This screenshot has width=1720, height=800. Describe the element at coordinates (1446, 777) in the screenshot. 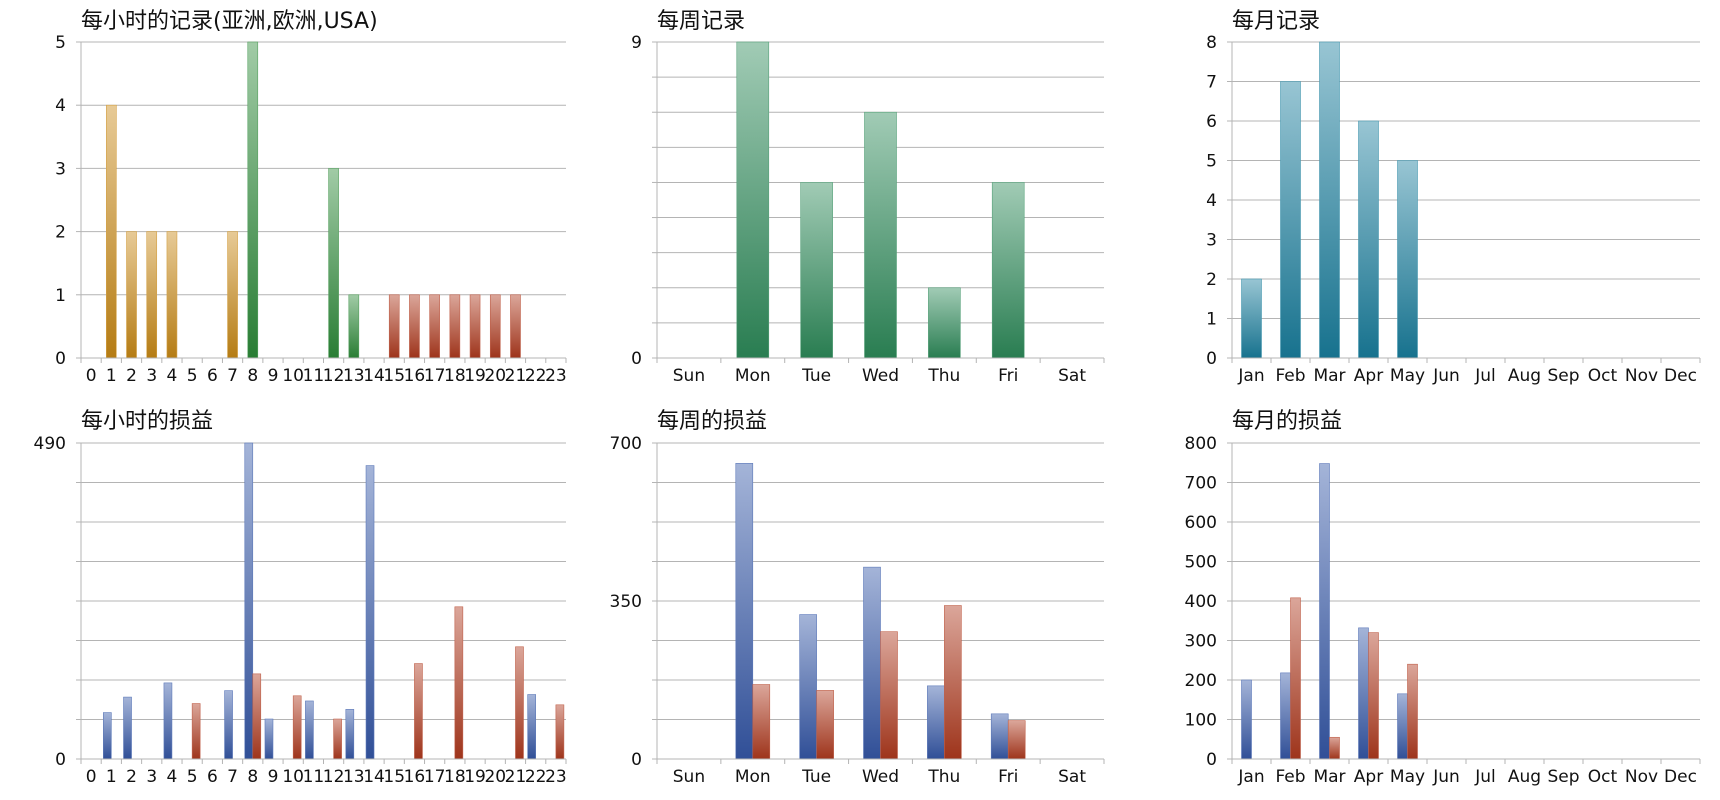

I see `x-tick-label: Jun` at that location.